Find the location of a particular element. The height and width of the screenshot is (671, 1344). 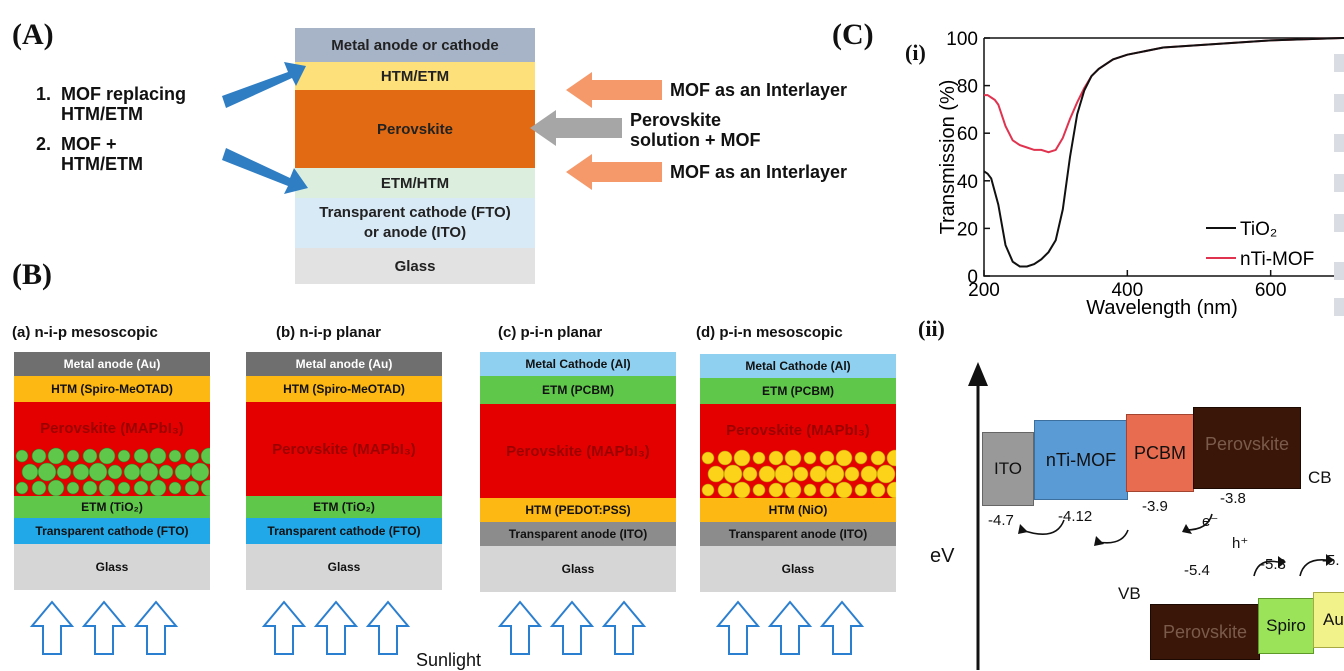

level-perovskite-vb: -5.4 is located at coordinates (1197, 570).